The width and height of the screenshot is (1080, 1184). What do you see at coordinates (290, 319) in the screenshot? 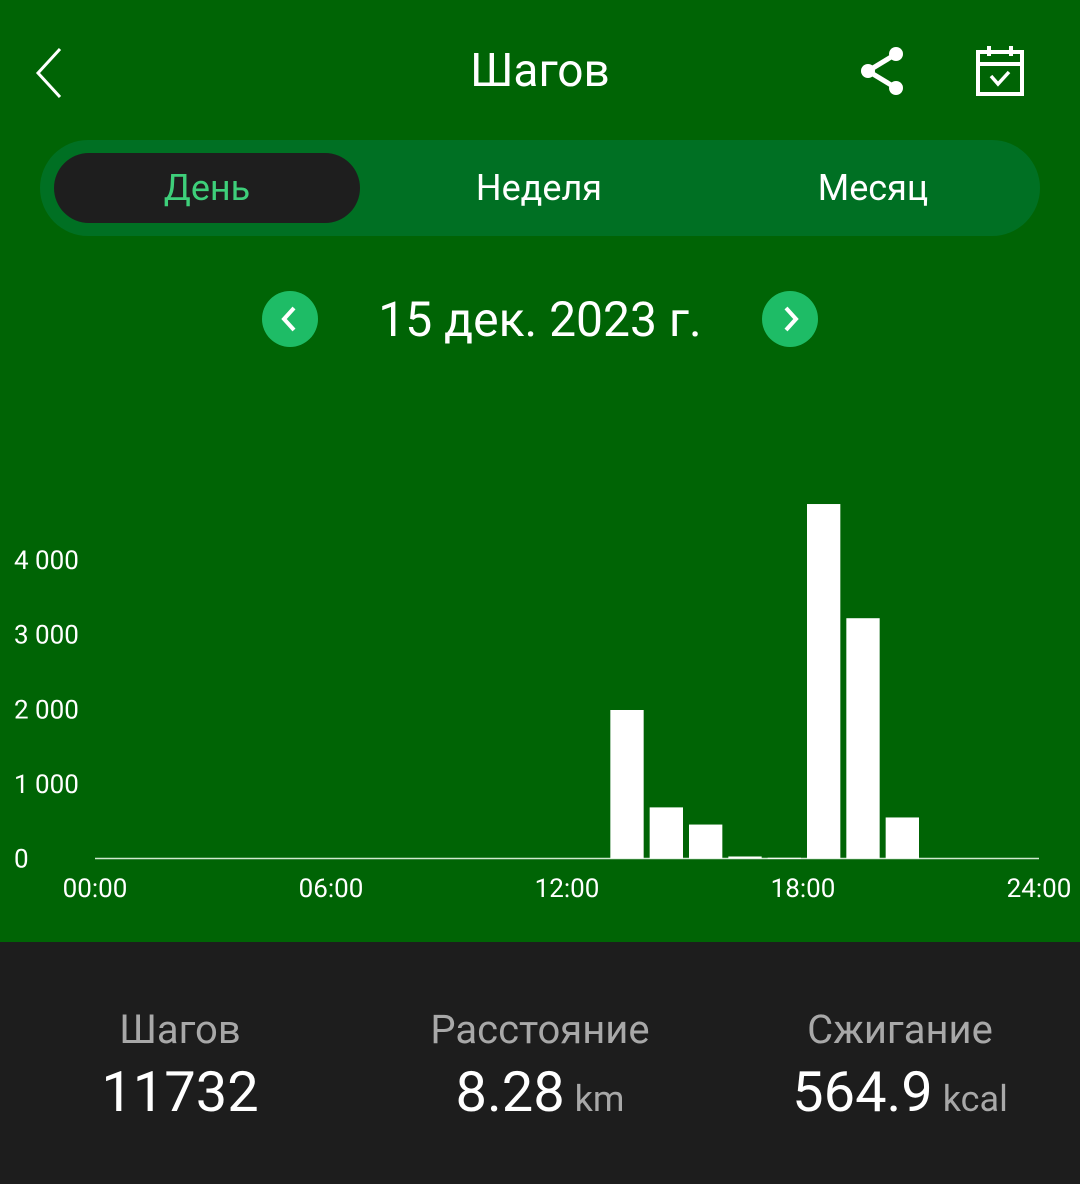
I see `prev-date-button` at bounding box center [290, 319].